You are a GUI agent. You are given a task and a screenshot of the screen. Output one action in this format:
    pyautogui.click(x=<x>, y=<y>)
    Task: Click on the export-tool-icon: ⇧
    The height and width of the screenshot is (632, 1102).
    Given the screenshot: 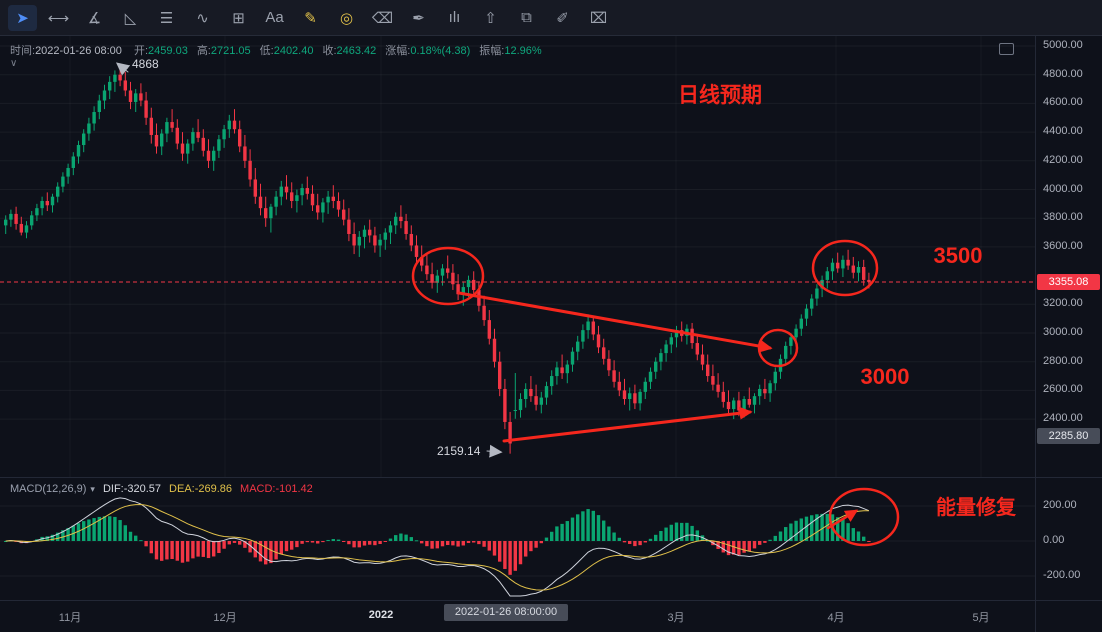 What is the action you would take?
    pyautogui.click(x=490, y=18)
    